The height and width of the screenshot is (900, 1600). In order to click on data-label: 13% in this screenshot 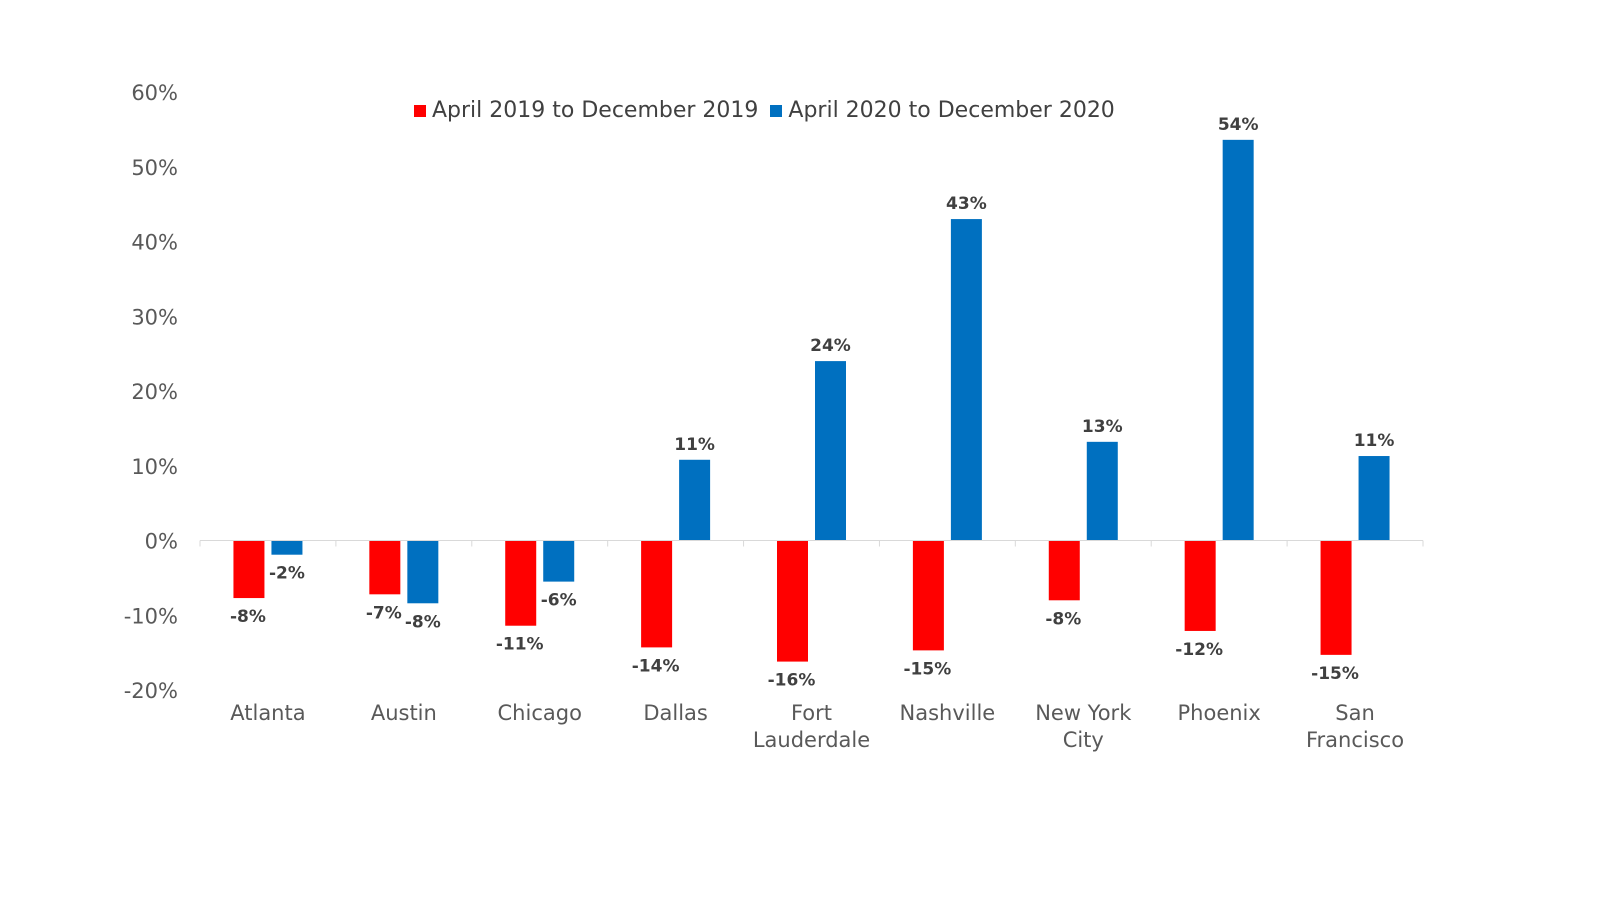, I will do `click(1102, 427)`.